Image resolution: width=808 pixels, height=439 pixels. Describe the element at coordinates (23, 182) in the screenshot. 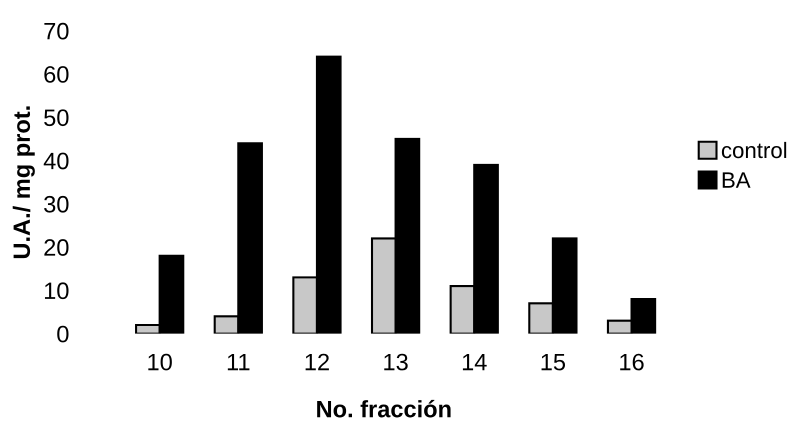

I see `y-axis-title: U.A./ mg prot.` at that location.